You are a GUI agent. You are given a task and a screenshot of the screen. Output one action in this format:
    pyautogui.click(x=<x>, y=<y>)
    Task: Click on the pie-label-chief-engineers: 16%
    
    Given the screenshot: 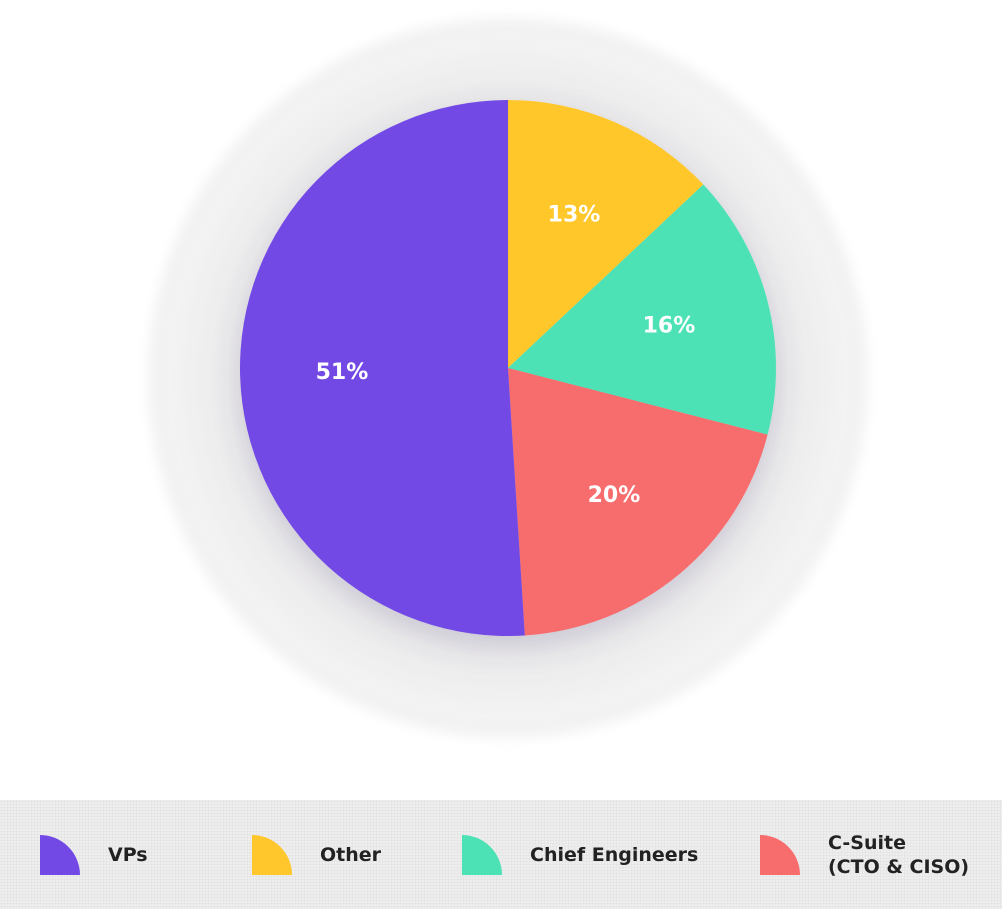 What is the action you would take?
    pyautogui.click(x=669, y=326)
    